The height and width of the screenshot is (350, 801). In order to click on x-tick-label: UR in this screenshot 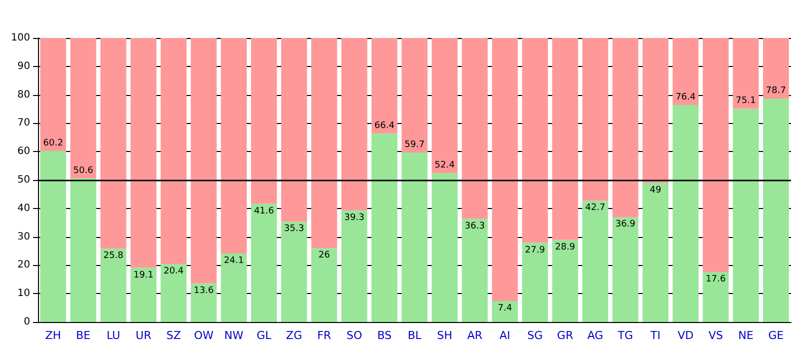, I will do `click(144, 335)`.